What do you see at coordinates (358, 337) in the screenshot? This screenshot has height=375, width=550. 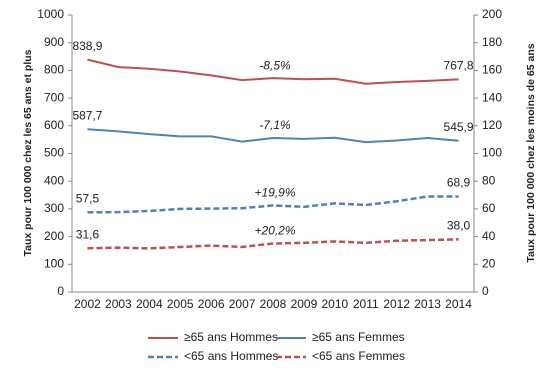 I see `legend-label: ≥65 ans Femmes` at bounding box center [358, 337].